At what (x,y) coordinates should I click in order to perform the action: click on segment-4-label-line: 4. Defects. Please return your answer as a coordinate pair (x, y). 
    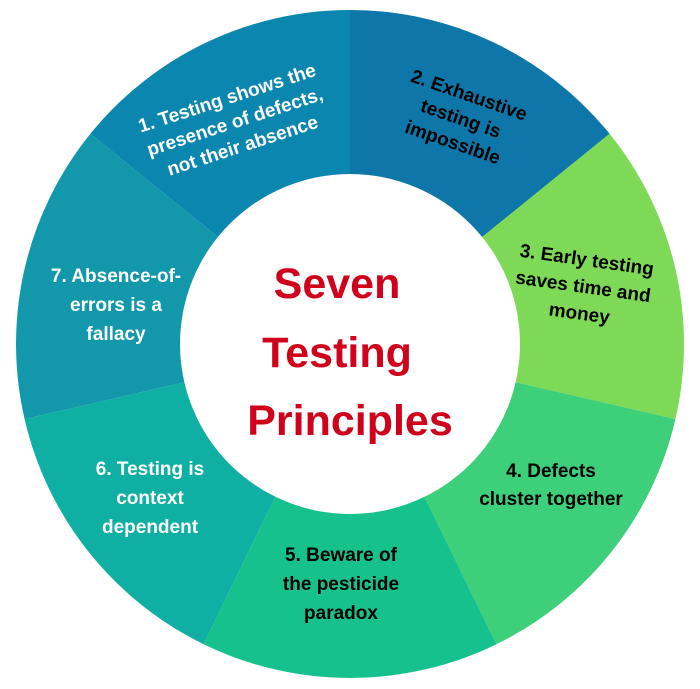
    Looking at the image, I should click on (551, 471).